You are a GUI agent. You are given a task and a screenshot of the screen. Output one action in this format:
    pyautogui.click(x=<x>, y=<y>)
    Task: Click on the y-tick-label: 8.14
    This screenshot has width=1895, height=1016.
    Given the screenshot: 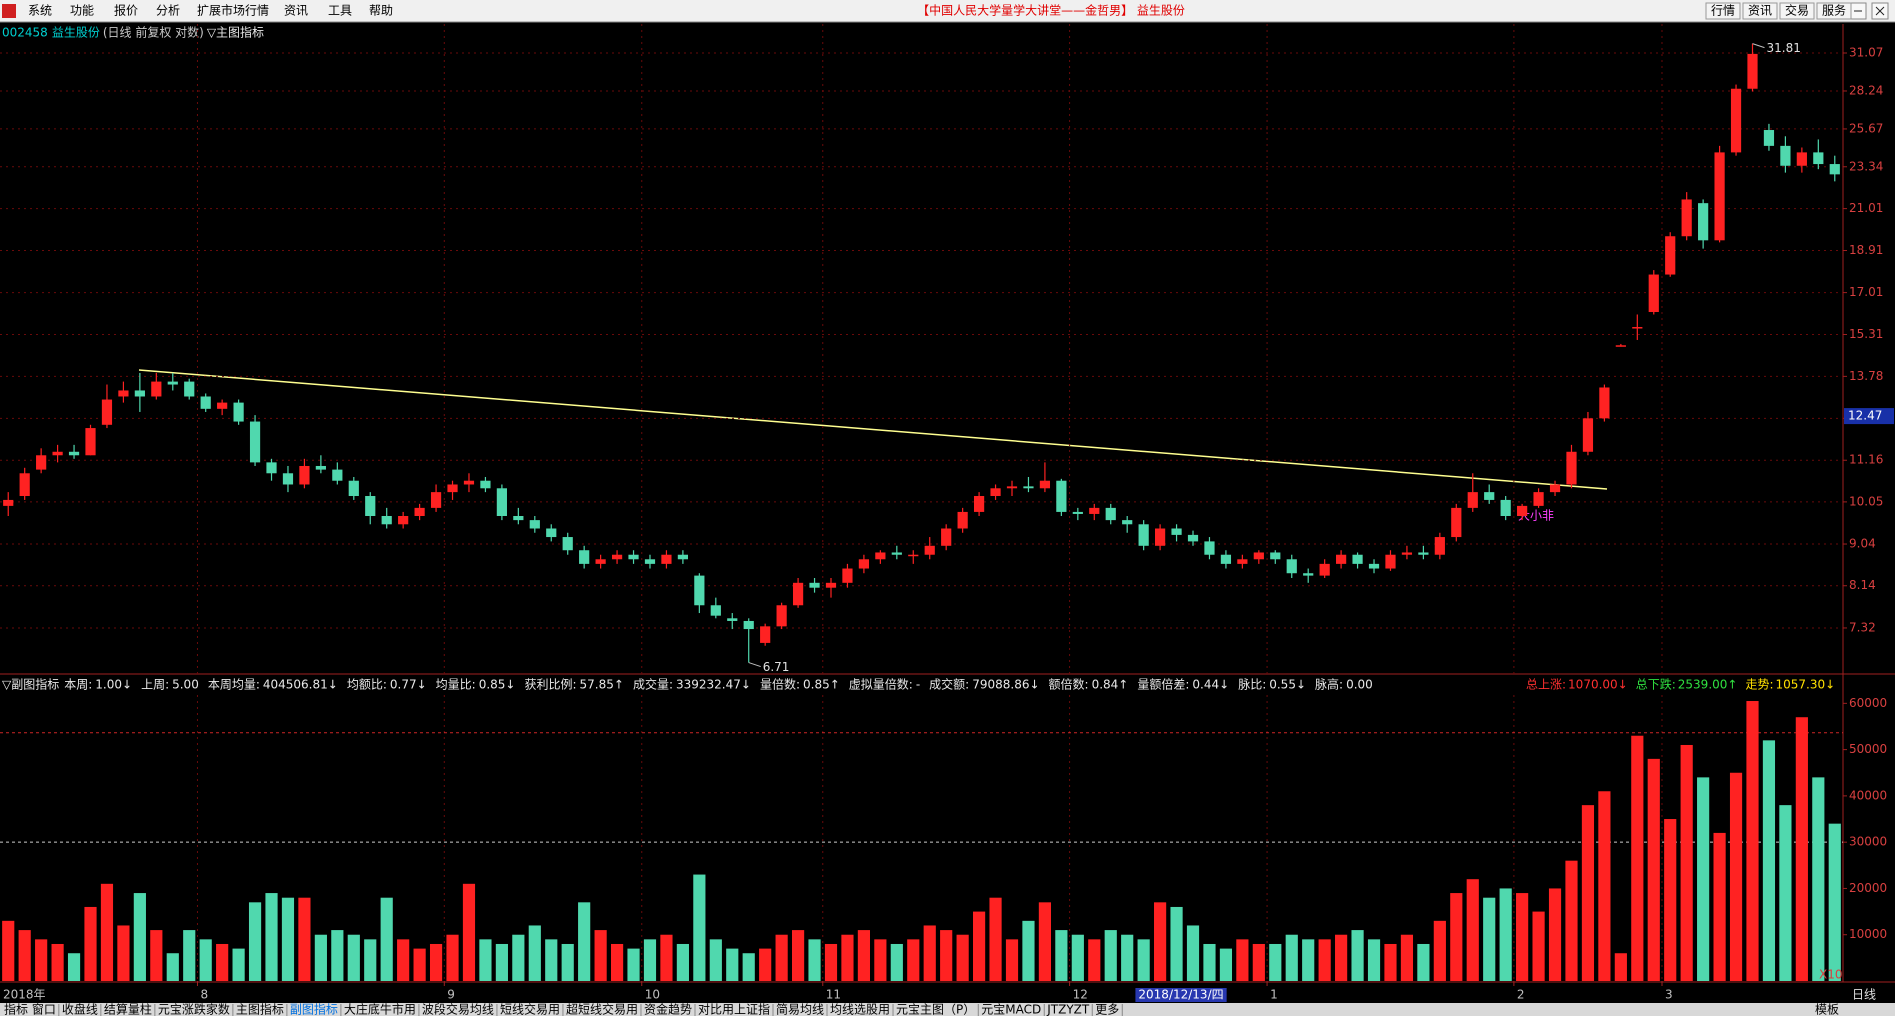 What is the action you would take?
    pyautogui.click(x=1862, y=585)
    